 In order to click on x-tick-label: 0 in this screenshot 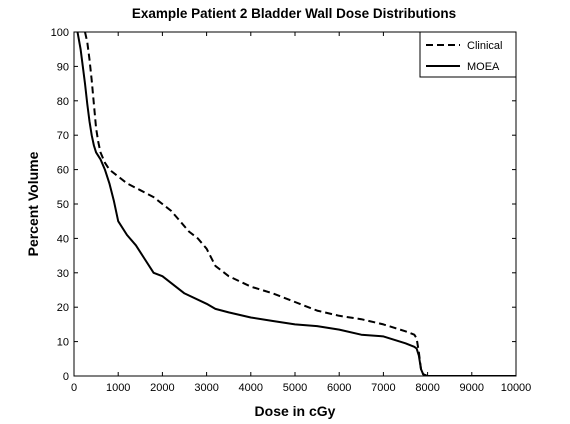, I will do `click(74, 388)`.